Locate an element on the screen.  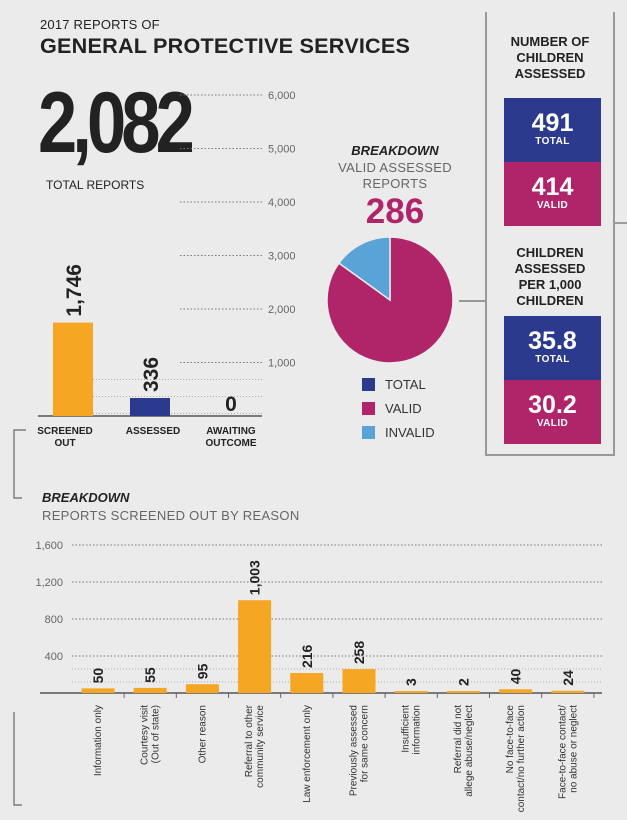
valid-assessed-pie is located at coordinates (390, 300).